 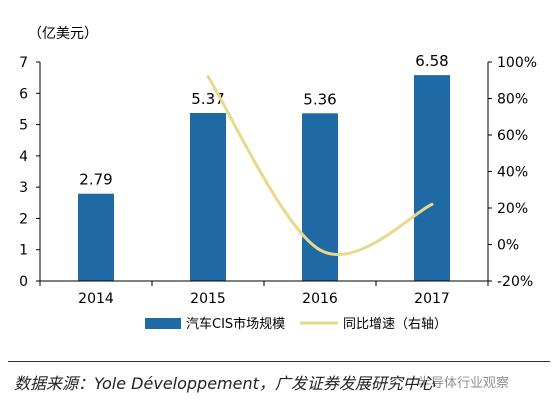 I want to click on x-axis-category-label: 2015, so click(x=208, y=299).